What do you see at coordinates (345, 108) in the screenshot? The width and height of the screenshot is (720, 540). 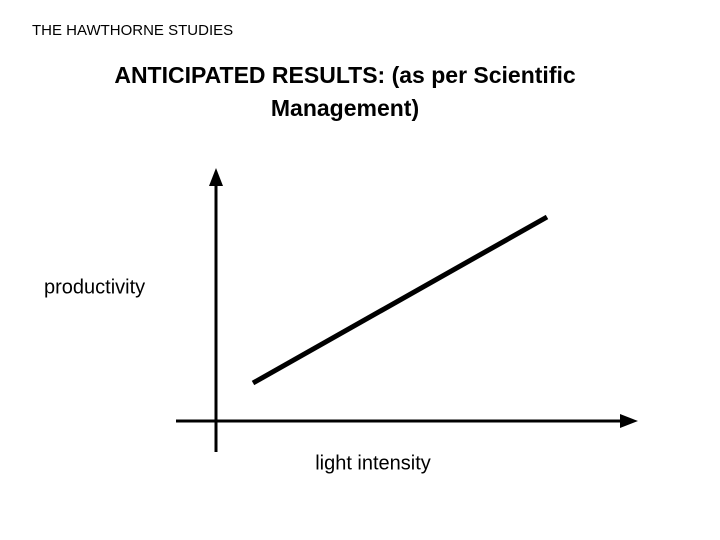 I see `slide-title: Management)` at bounding box center [345, 108].